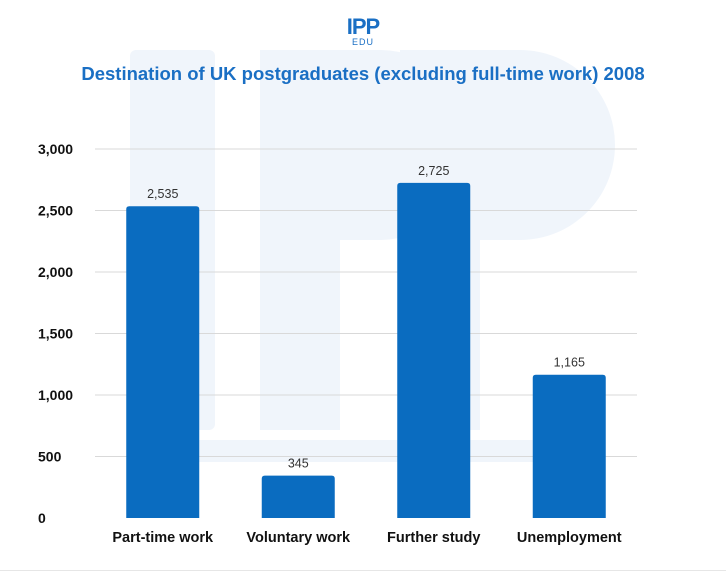 The width and height of the screenshot is (726, 574). What do you see at coordinates (55, 395) in the screenshot?
I see `y-tick-label: 1,000` at bounding box center [55, 395].